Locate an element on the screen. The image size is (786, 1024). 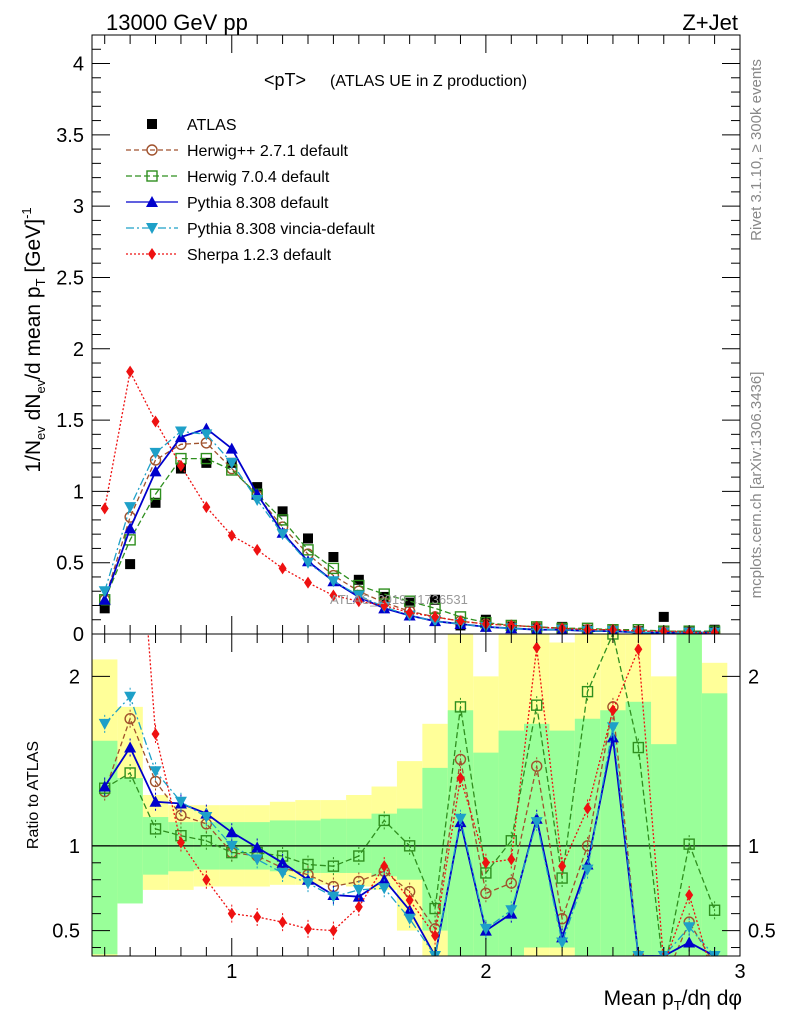
y-tick-label: 1 is located at coordinates (78, 492).